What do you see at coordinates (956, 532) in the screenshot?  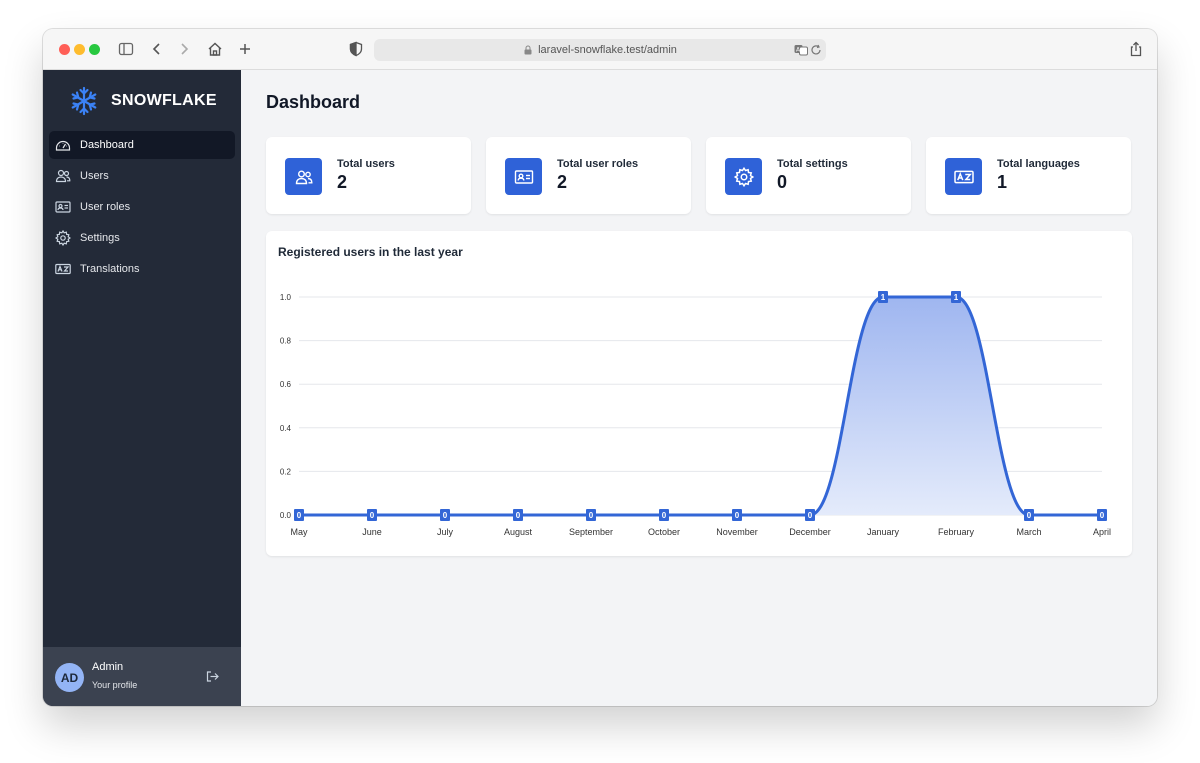 I see `x-tick-label: February` at bounding box center [956, 532].